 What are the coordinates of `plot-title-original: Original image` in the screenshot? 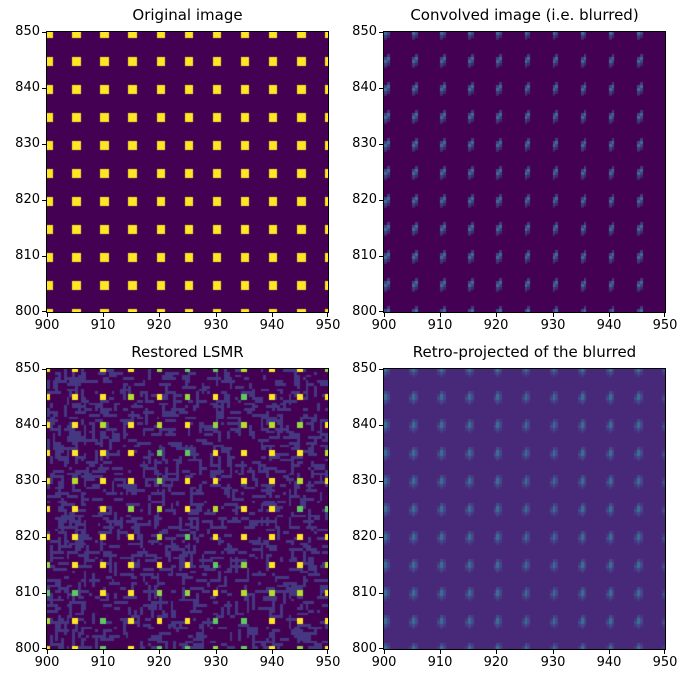 It's located at (187, 15).